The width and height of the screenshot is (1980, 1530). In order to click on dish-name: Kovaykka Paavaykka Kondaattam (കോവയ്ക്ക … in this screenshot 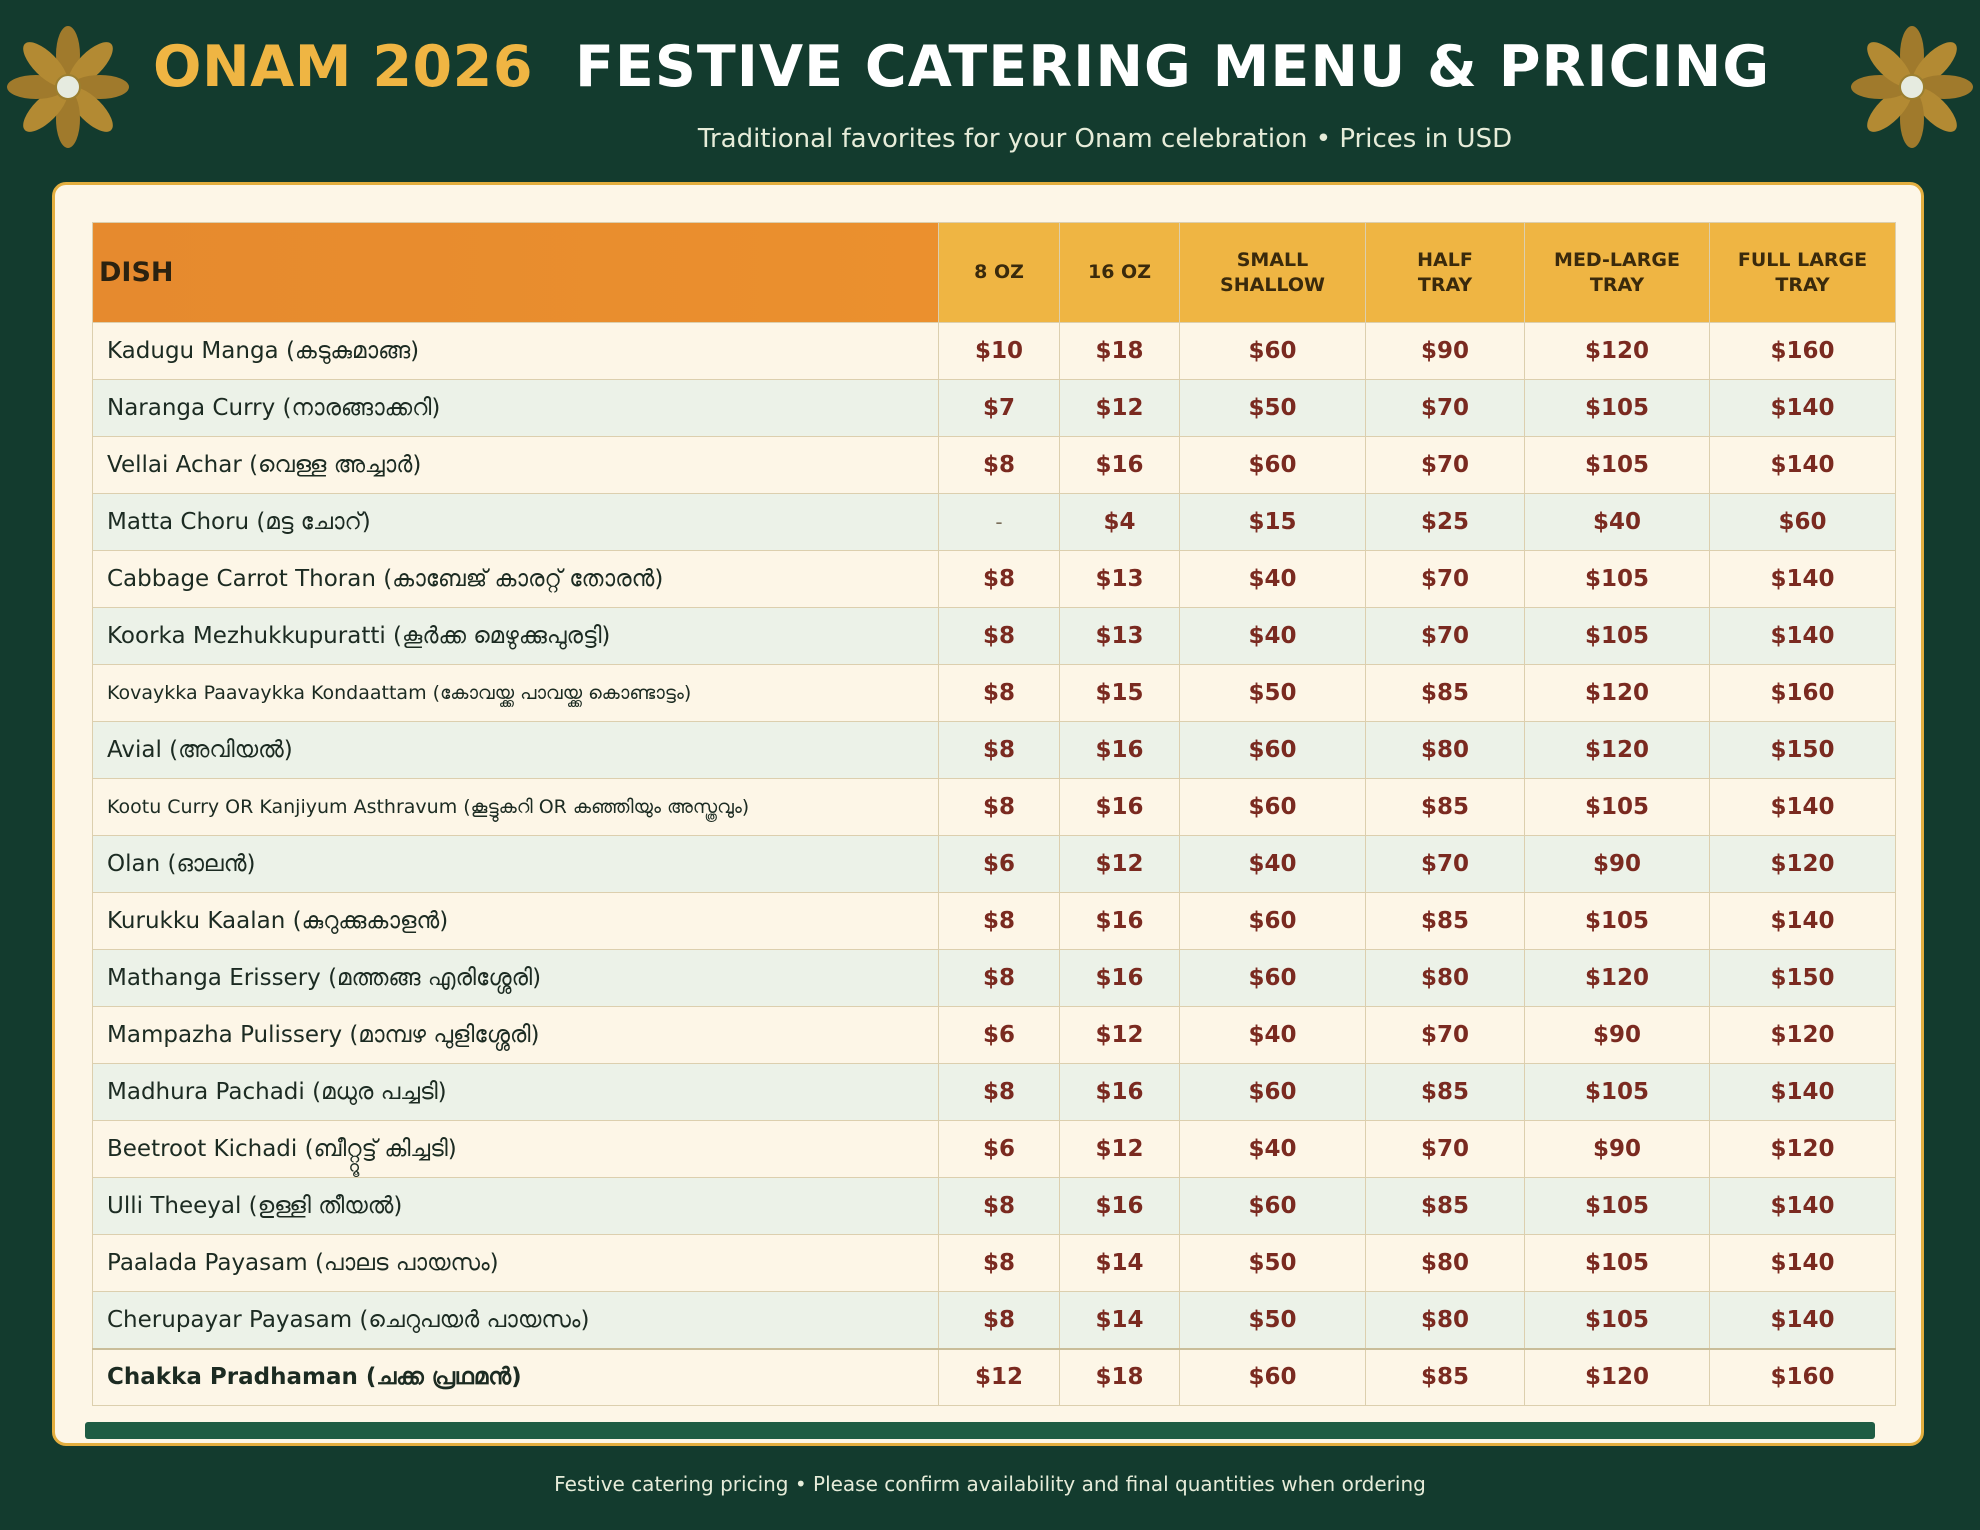, I will do `click(515, 693)`.